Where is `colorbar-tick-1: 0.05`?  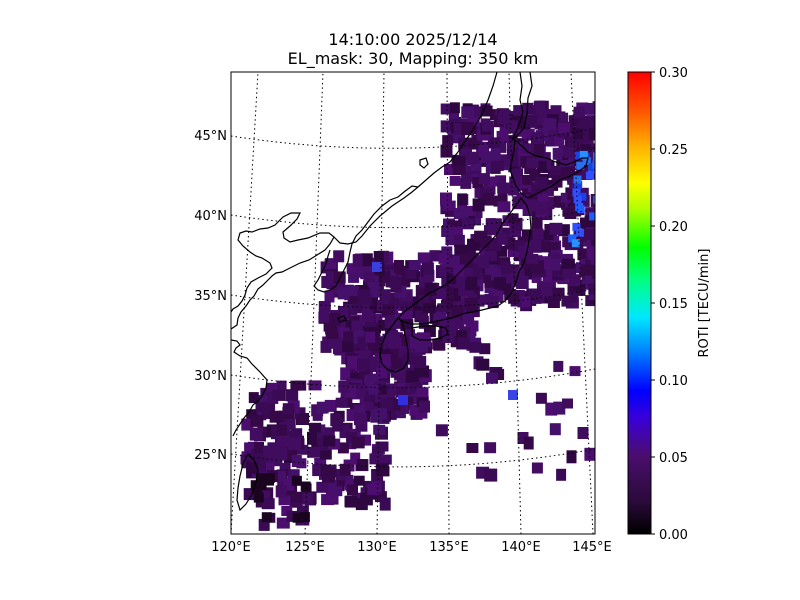
colorbar-tick-1: 0.05 is located at coordinates (673, 458).